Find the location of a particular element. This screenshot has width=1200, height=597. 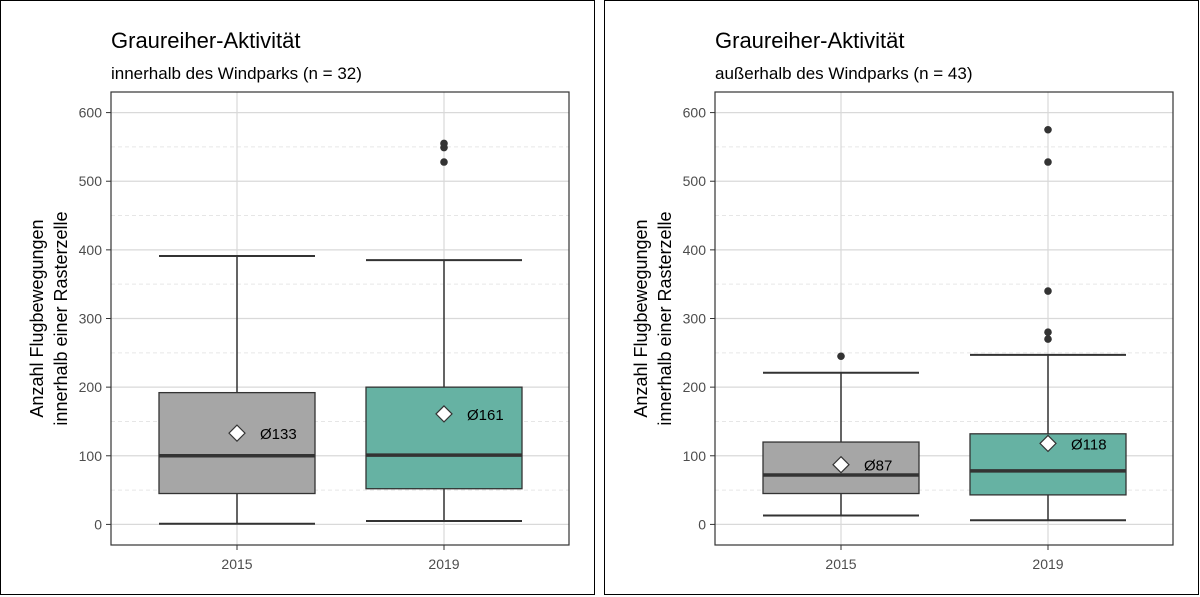

chart-subtitle: innerhalb des Windparks (n = 32) is located at coordinates (236, 73).